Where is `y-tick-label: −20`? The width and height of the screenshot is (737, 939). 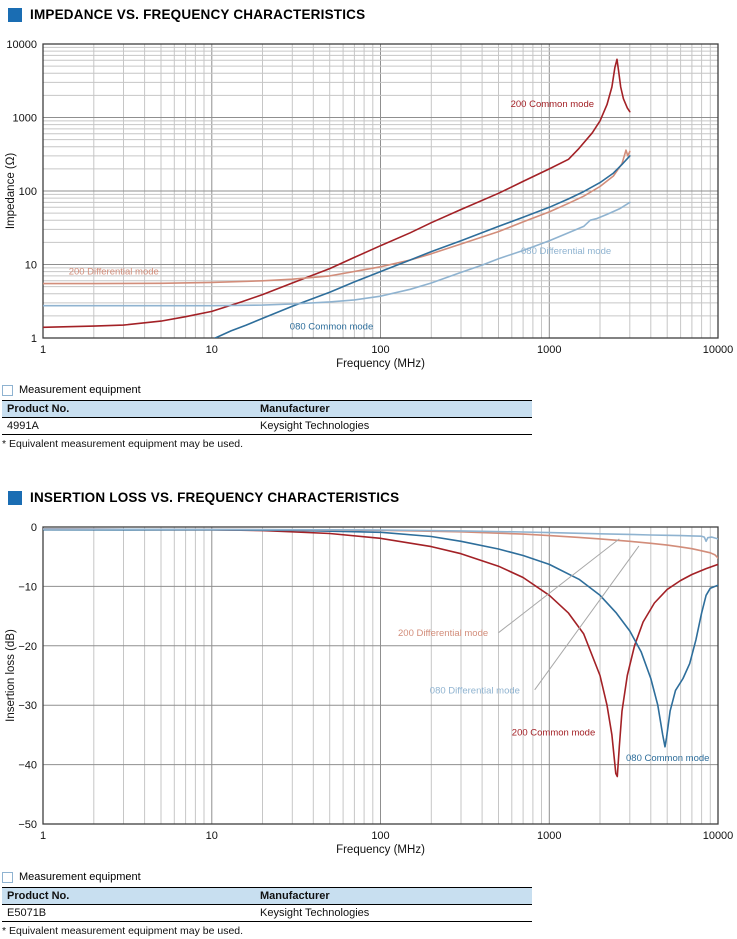 y-tick-label: −20 is located at coordinates (27, 647).